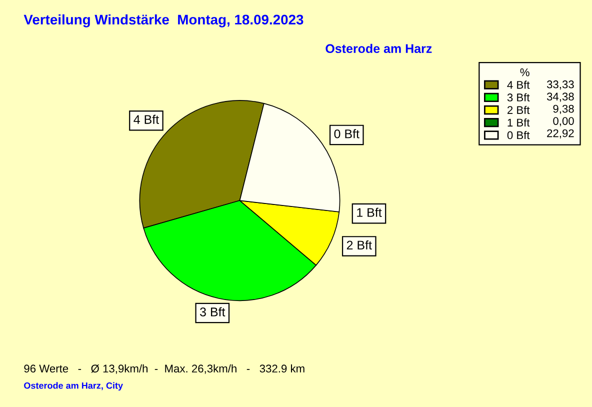  I want to click on legend-label: 4 Bft, so click(518, 84).